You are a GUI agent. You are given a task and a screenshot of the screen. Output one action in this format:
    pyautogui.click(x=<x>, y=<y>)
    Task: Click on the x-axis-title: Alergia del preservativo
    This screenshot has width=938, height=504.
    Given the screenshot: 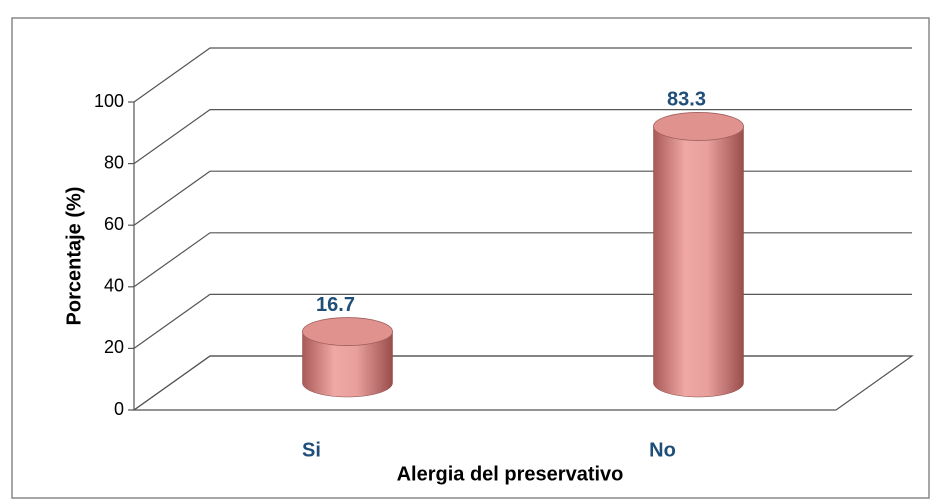 What is the action you would take?
    pyautogui.click(x=510, y=474)
    